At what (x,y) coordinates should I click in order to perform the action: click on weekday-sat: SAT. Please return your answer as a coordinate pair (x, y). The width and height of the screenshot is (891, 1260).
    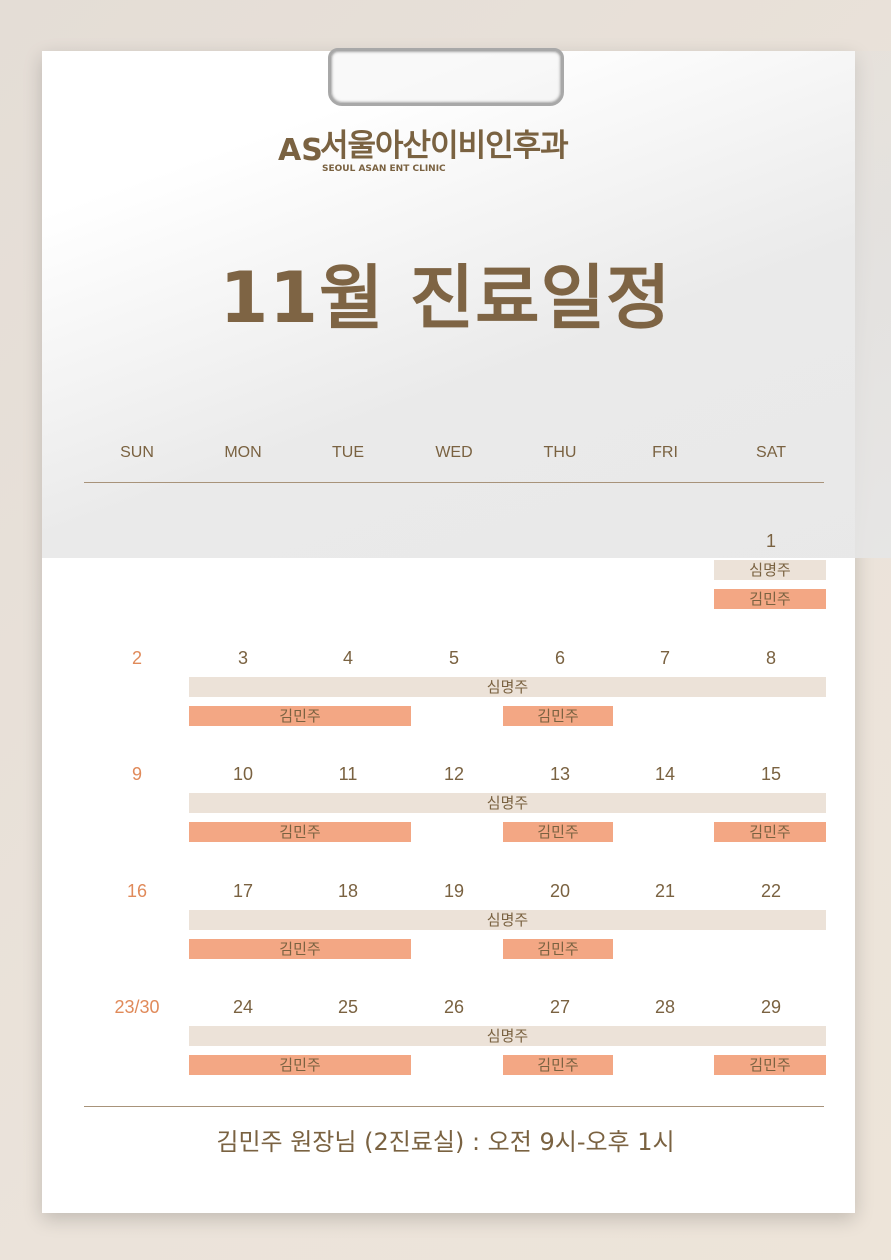
    Looking at the image, I should click on (771, 452).